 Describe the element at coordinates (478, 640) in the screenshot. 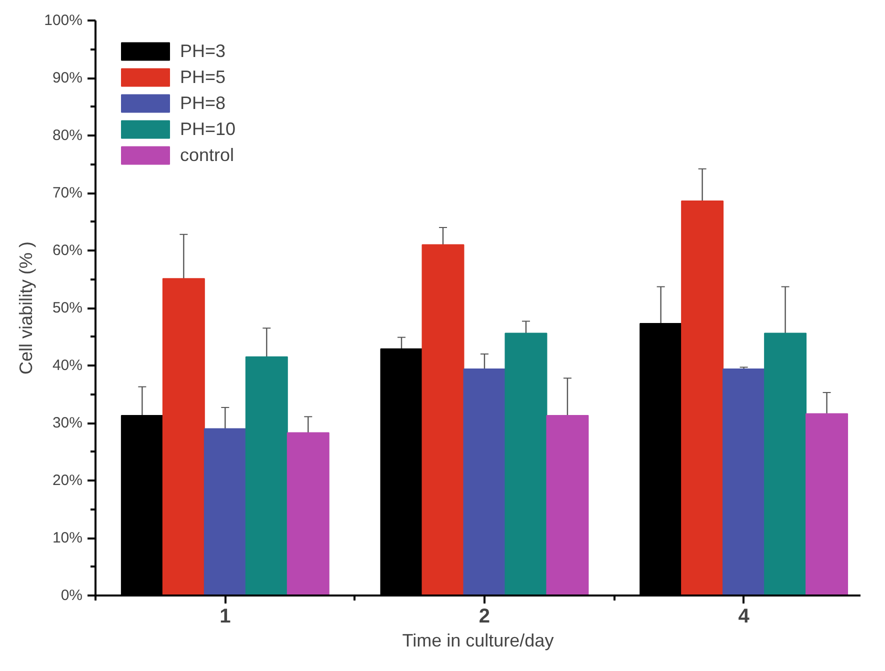

I see `x-axis-title: Time in culture/day` at that location.